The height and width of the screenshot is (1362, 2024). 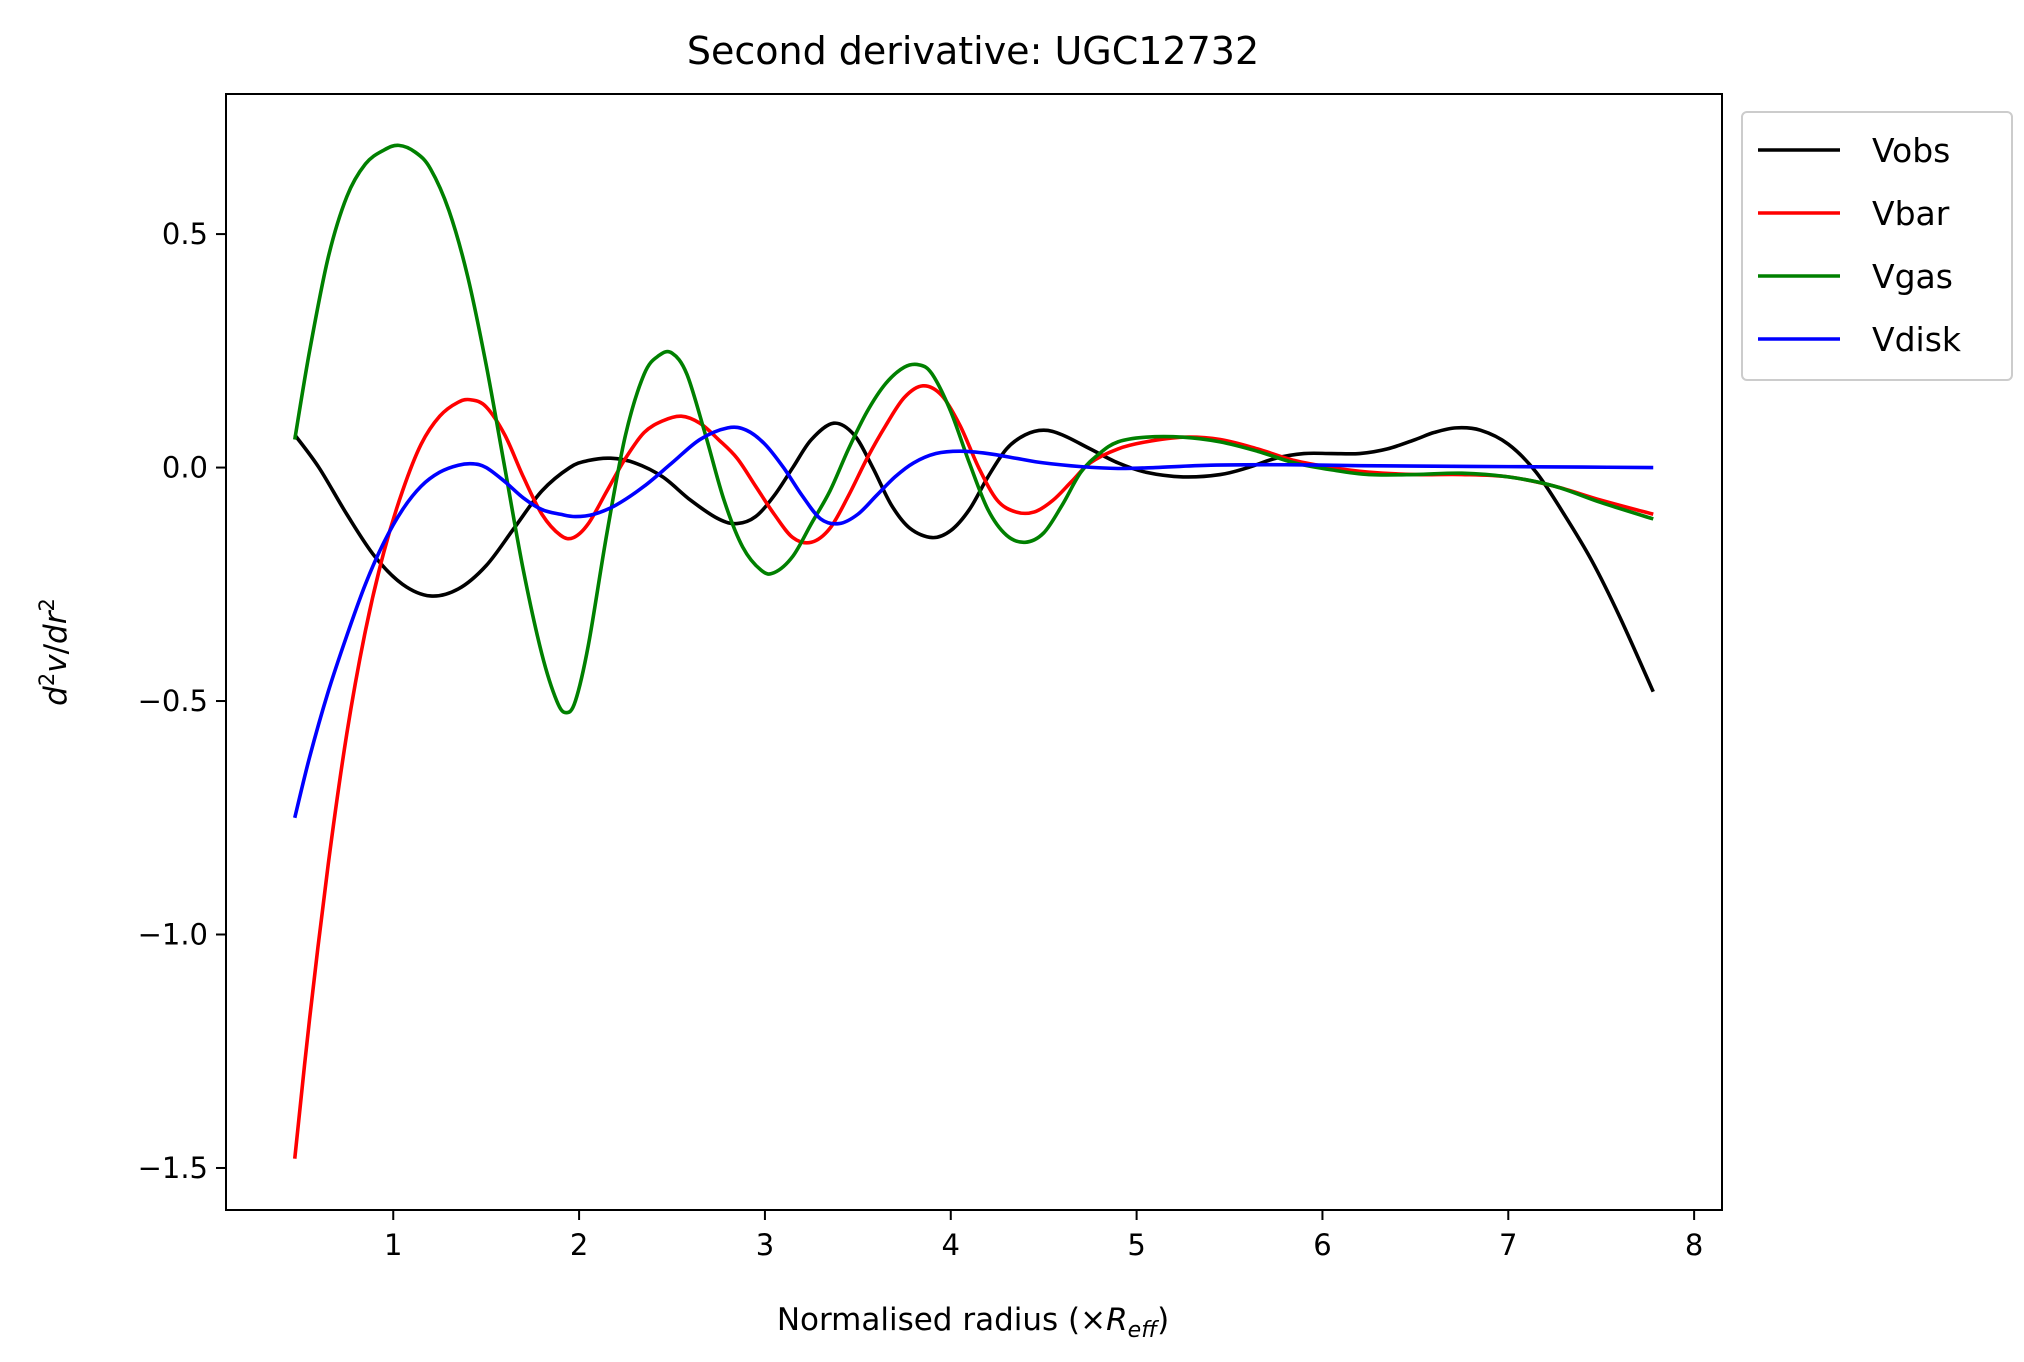 I want to click on y-tick-label: 0.5, so click(x=185, y=234).